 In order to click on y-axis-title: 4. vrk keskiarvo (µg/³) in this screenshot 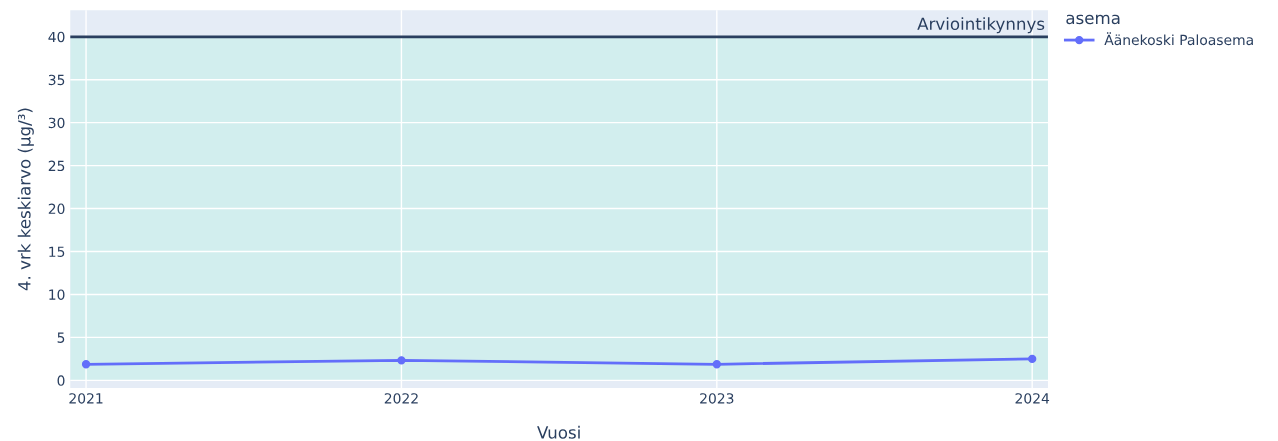, I will do `click(25, 199)`.